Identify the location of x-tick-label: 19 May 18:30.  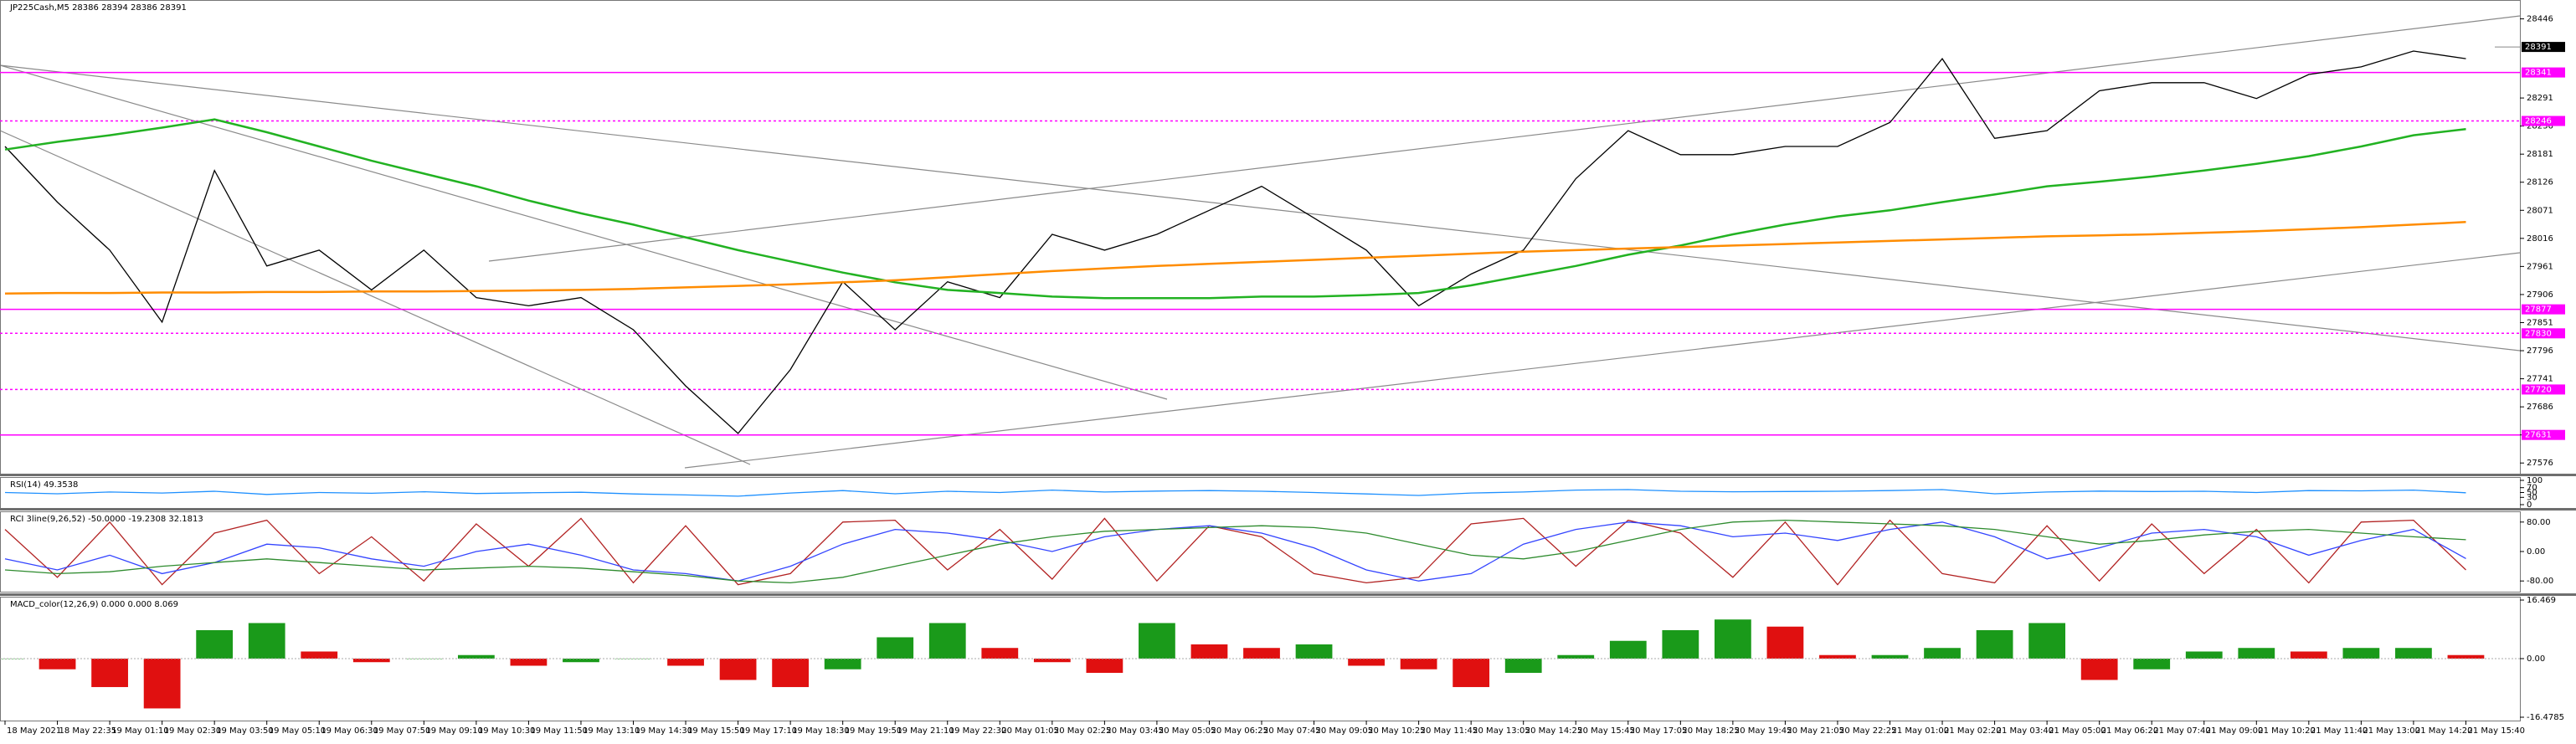
(821, 731).